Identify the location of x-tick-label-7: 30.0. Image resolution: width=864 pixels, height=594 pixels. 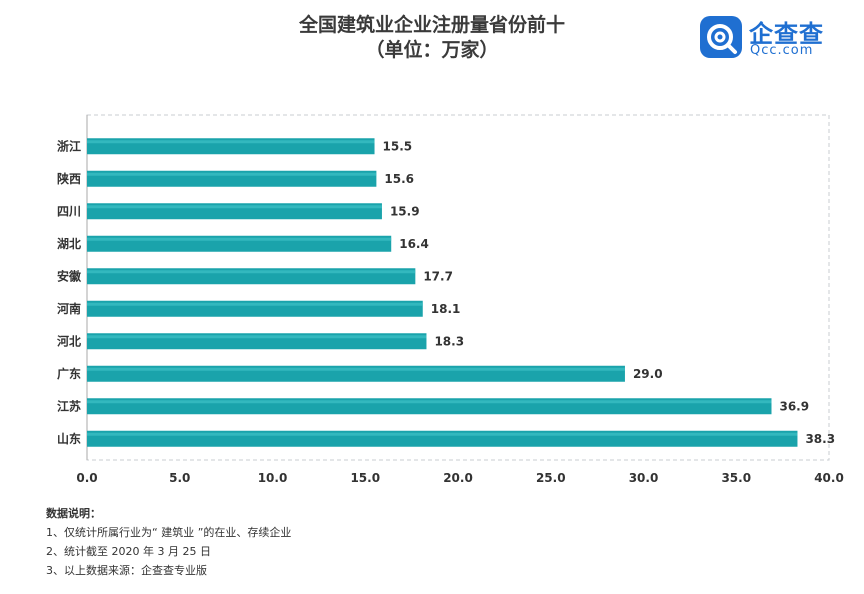
(644, 478).